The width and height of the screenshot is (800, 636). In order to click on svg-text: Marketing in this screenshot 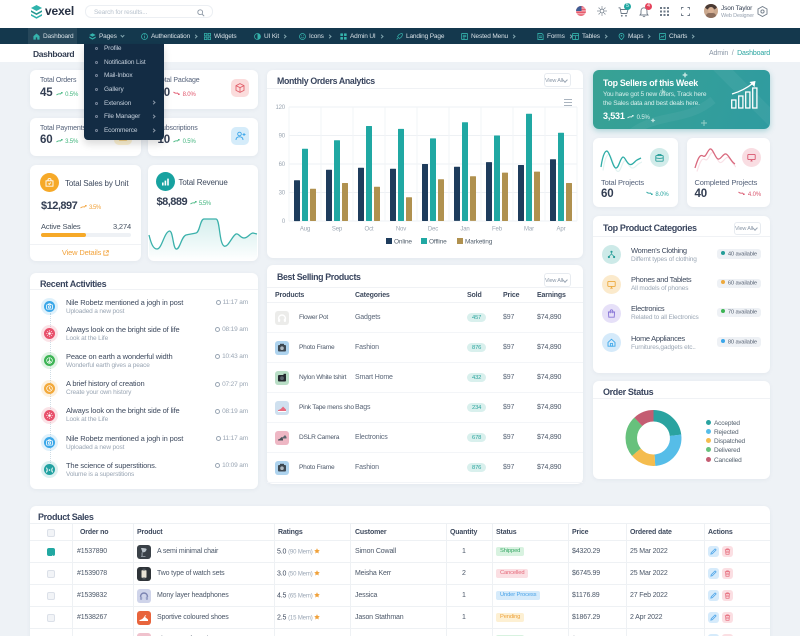, I will do `click(479, 242)`.